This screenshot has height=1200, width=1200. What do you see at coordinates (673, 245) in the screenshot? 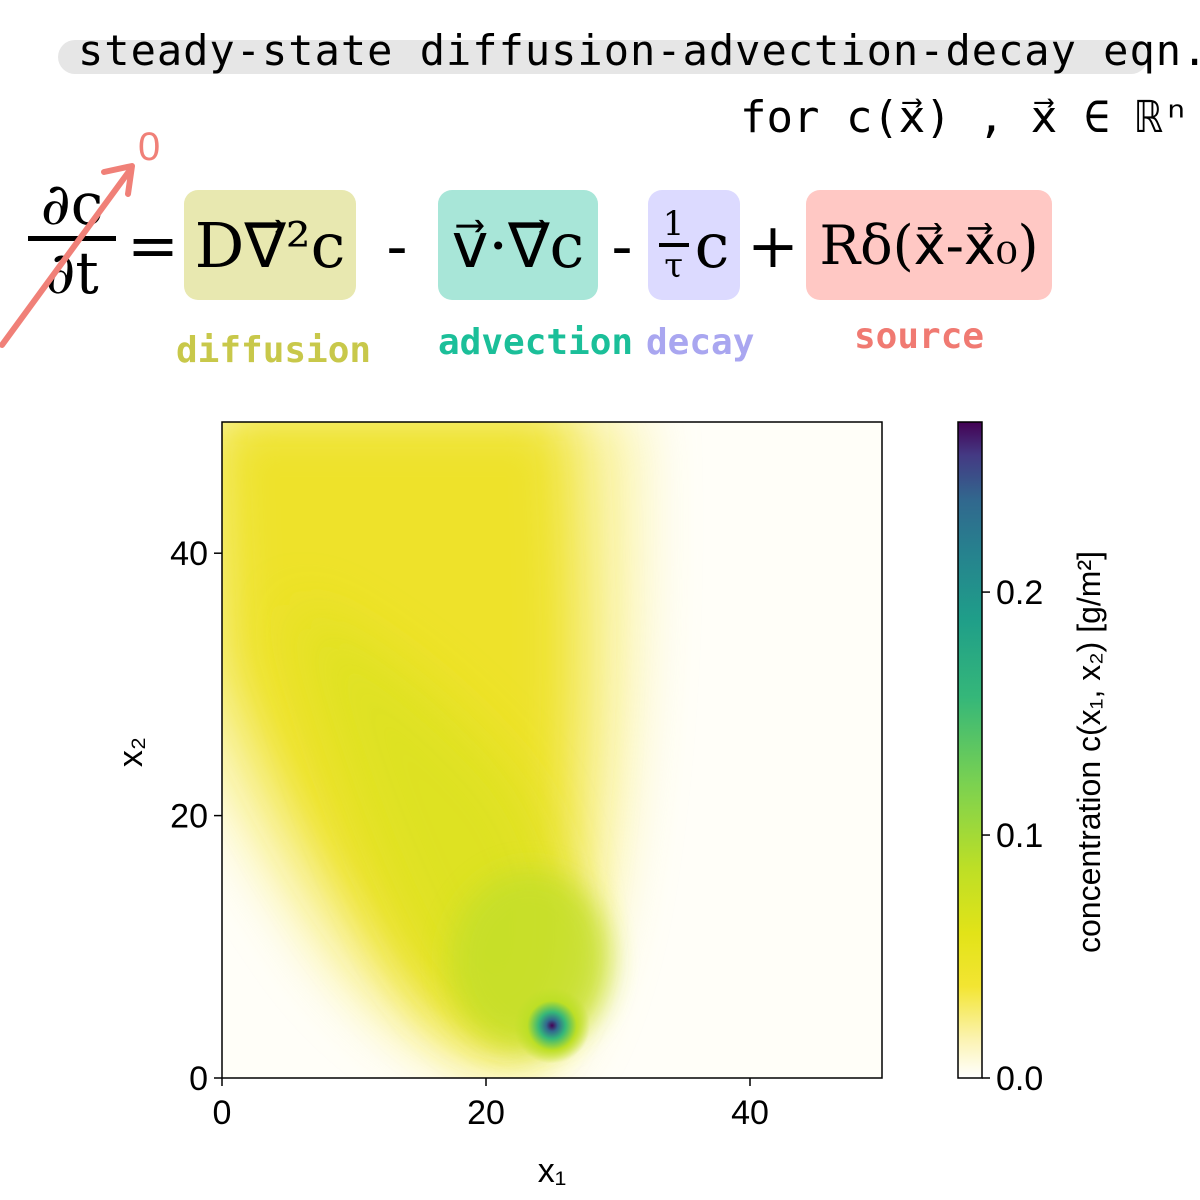
I see `decay-fraction-bar` at bounding box center [673, 245].